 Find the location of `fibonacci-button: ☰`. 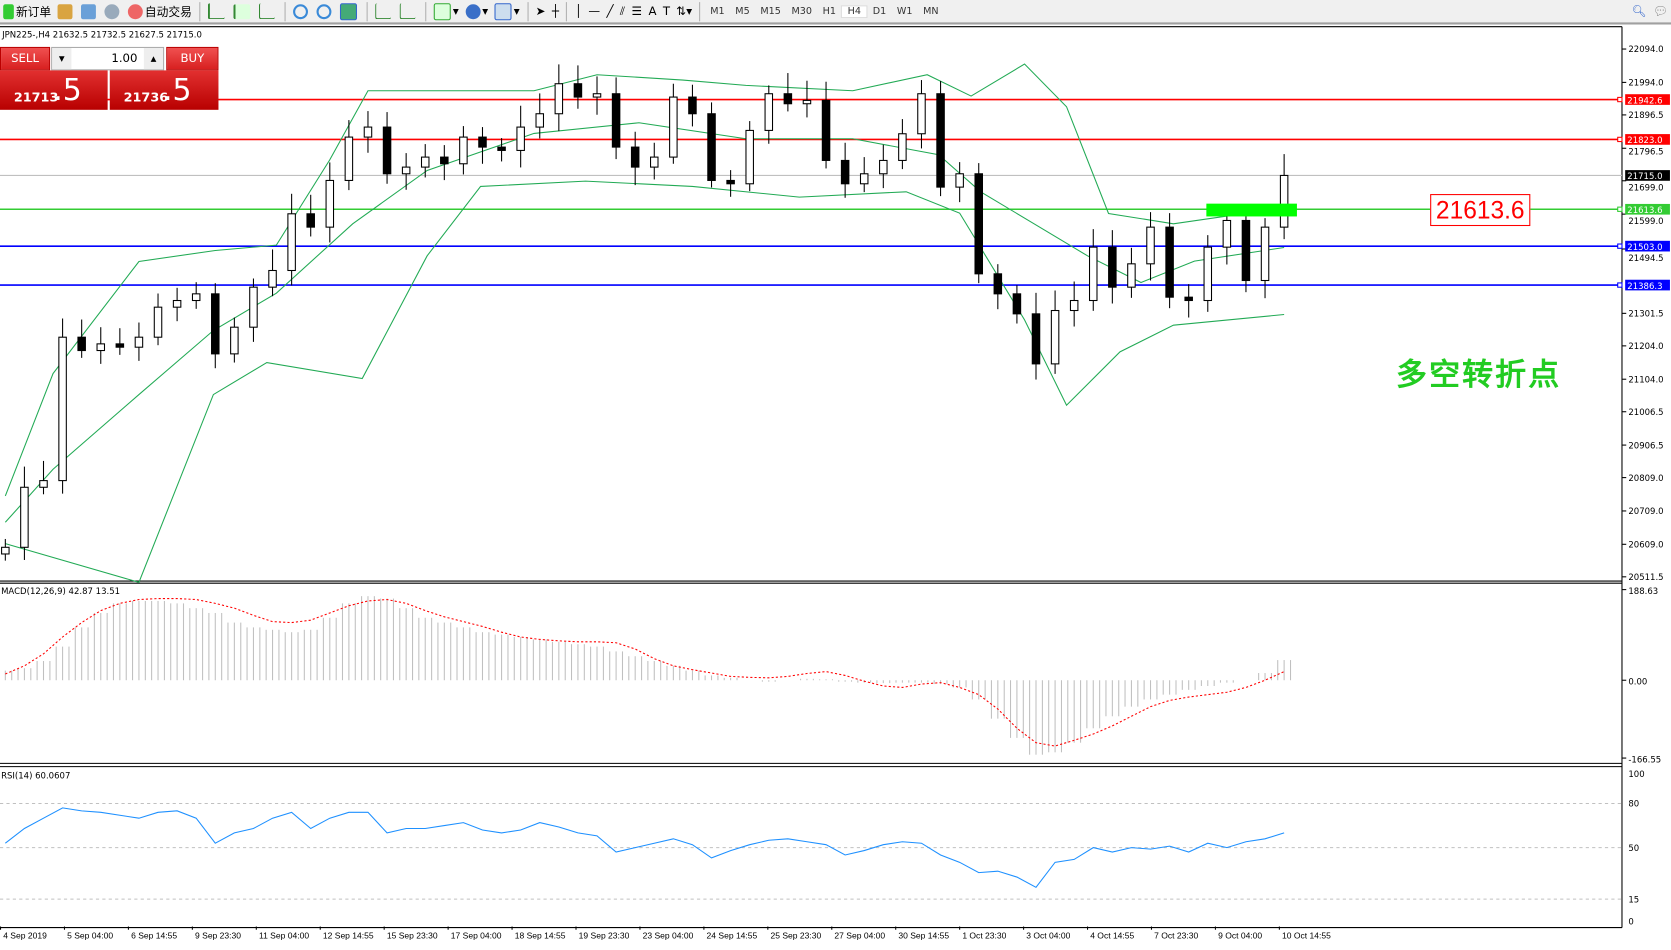

fibonacci-button: ☰ is located at coordinates (636, 11).